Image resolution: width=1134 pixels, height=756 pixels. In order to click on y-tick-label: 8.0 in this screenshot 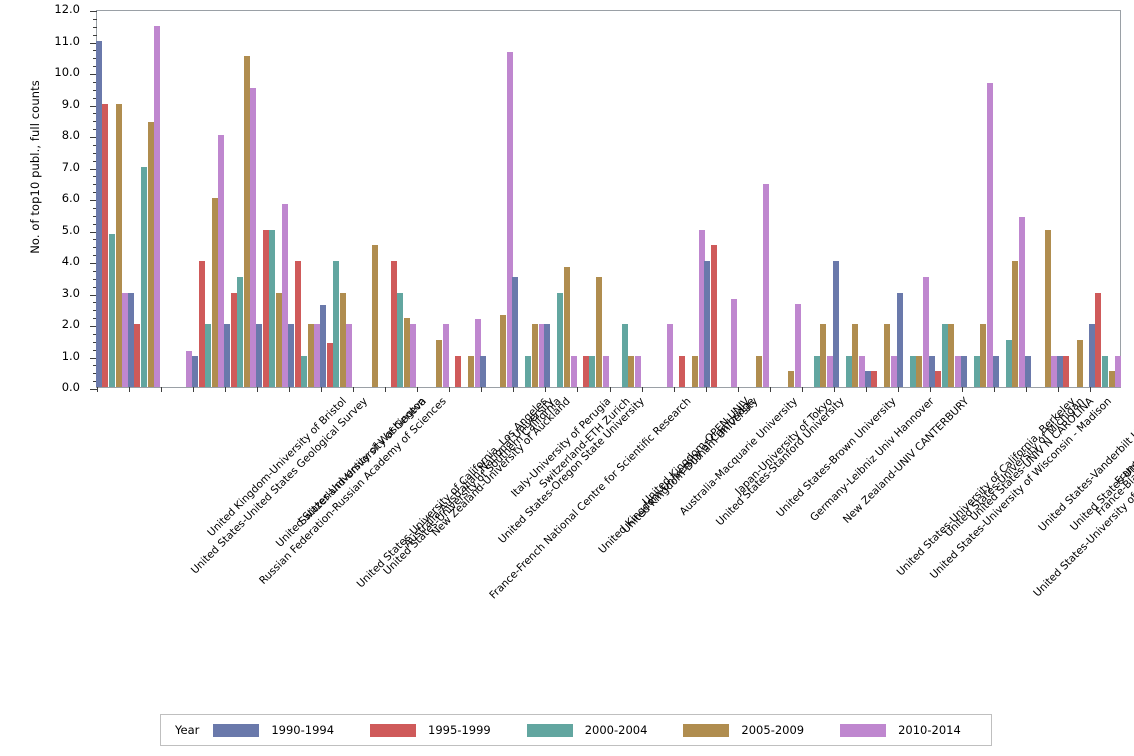, I will do `click(70, 135)`.